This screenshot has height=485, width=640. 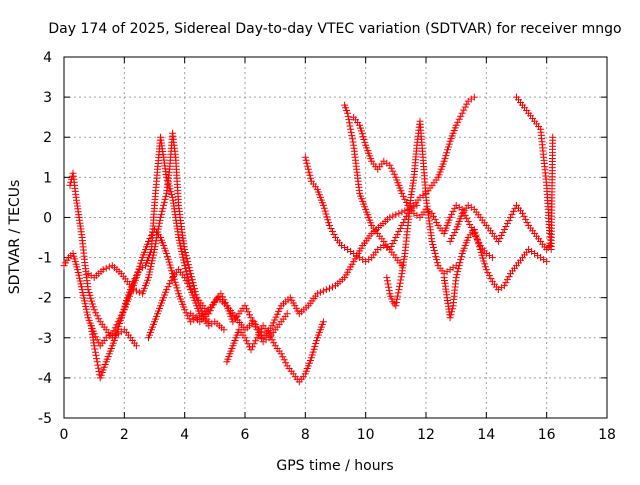 What do you see at coordinates (334, 466) in the screenshot?
I see `x-axis-label: GPS time / hours` at bounding box center [334, 466].